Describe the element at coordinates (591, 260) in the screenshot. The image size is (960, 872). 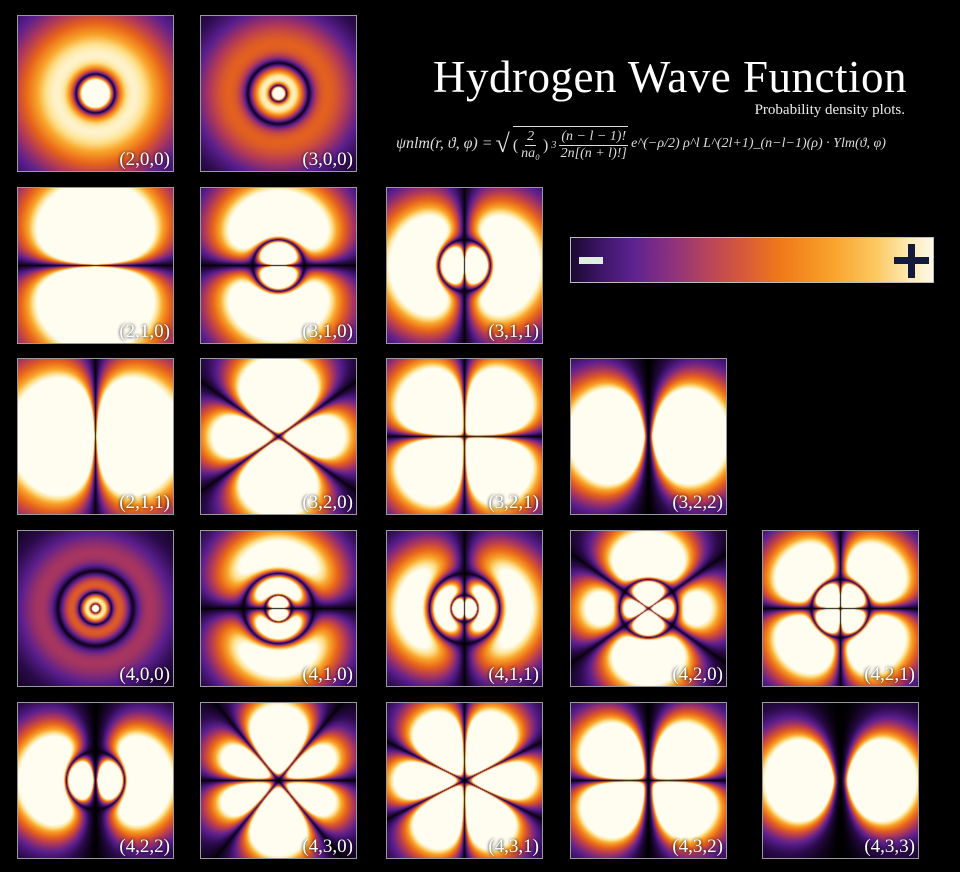
I see `minus-icon` at that location.